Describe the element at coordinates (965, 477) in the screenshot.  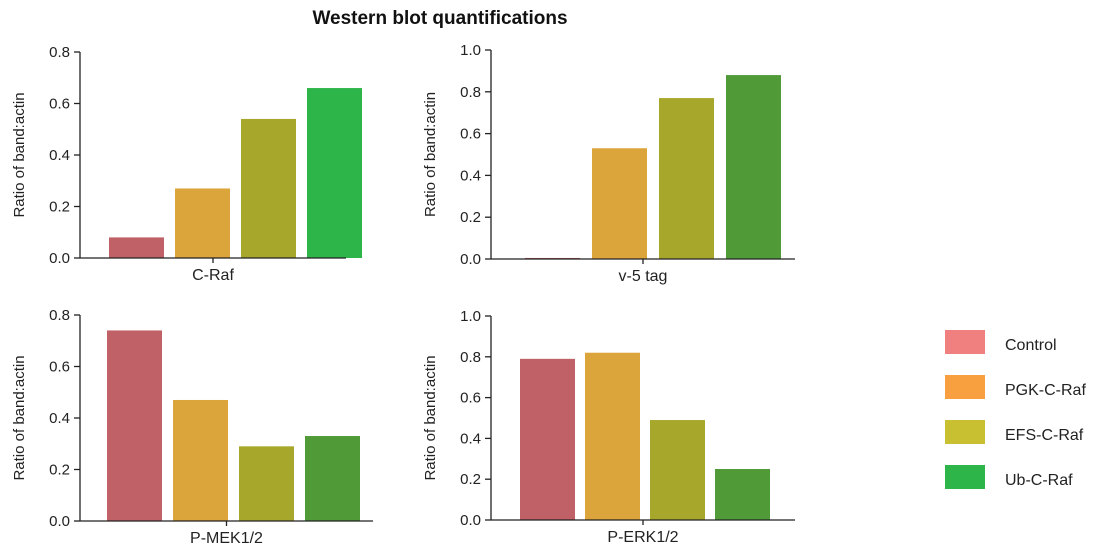
I see `legend-swatch-ub-c-raf` at that location.